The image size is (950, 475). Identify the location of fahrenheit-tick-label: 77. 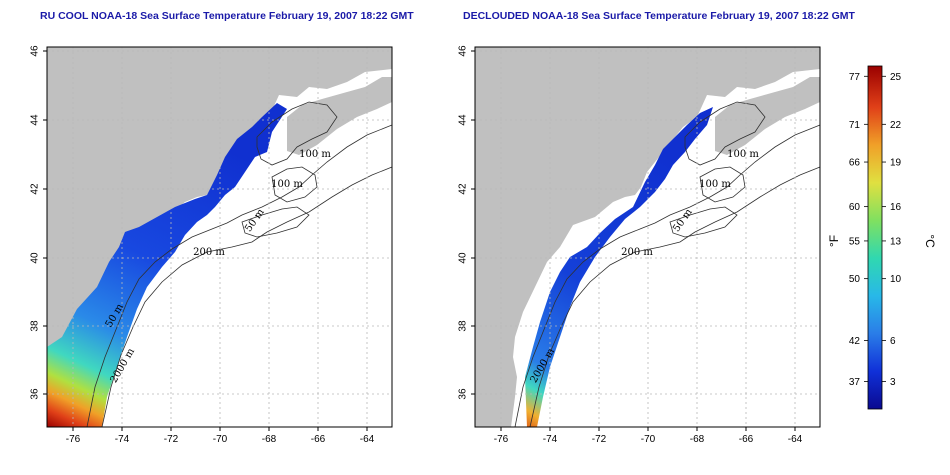
(855, 77).